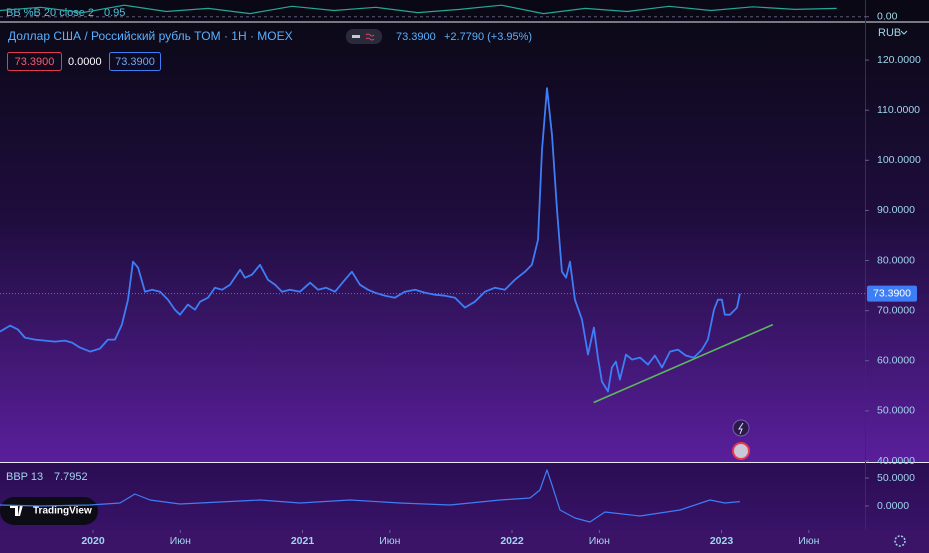 The image size is (929, 553). I want to click on logo-icon, so click(16, 510).